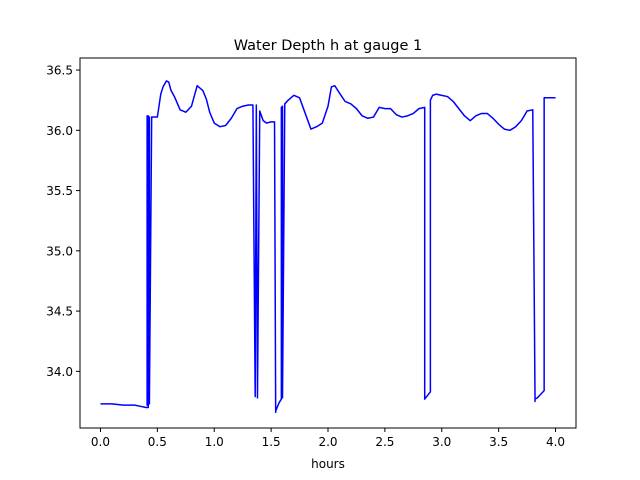  What do you see at coordinates (328, 464) in the screenshot?
I see `x-axis-label: hours` at bounding box center [328, 464].